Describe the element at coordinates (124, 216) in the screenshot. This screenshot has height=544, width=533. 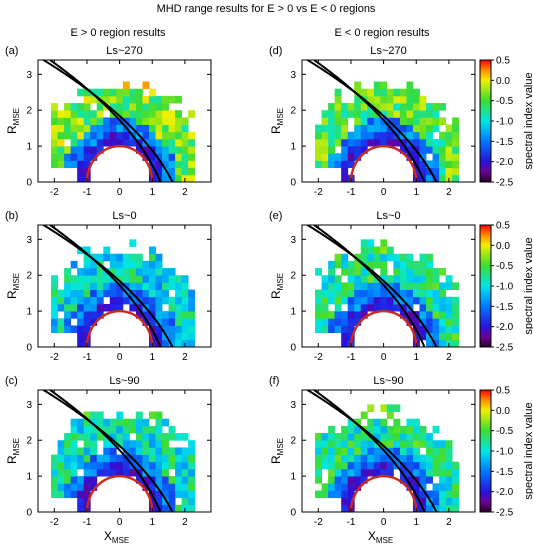
I see `panel-title: Ls~0` at that location.